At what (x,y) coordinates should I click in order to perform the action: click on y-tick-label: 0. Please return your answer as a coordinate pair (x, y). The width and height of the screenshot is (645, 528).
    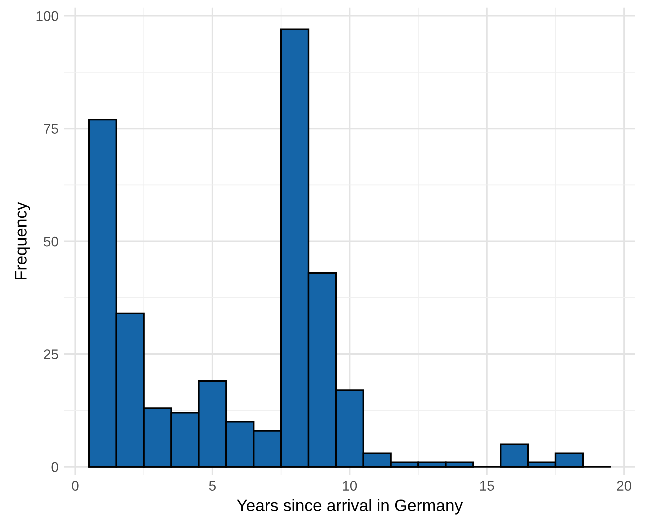
    Looking at the image, I should click on (55, 467).